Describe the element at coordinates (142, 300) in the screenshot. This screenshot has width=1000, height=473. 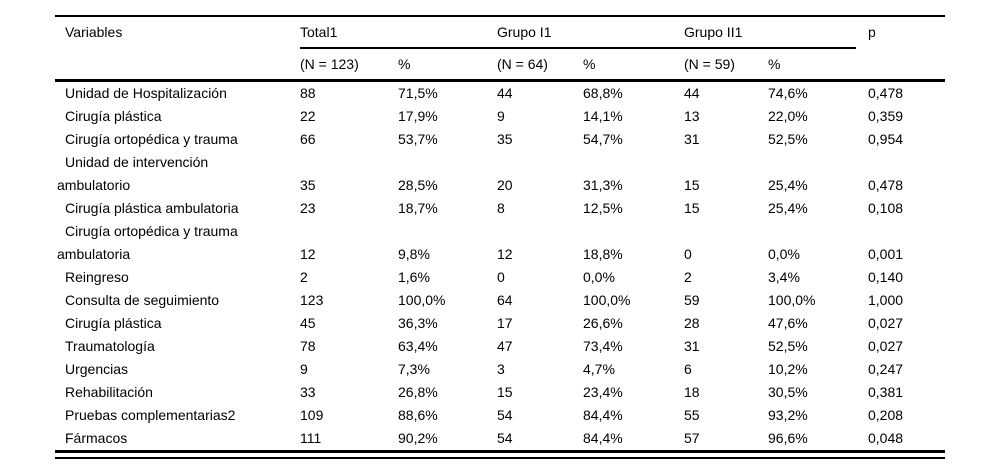
I see `row-label: Consulta de seguimiento` at that location.